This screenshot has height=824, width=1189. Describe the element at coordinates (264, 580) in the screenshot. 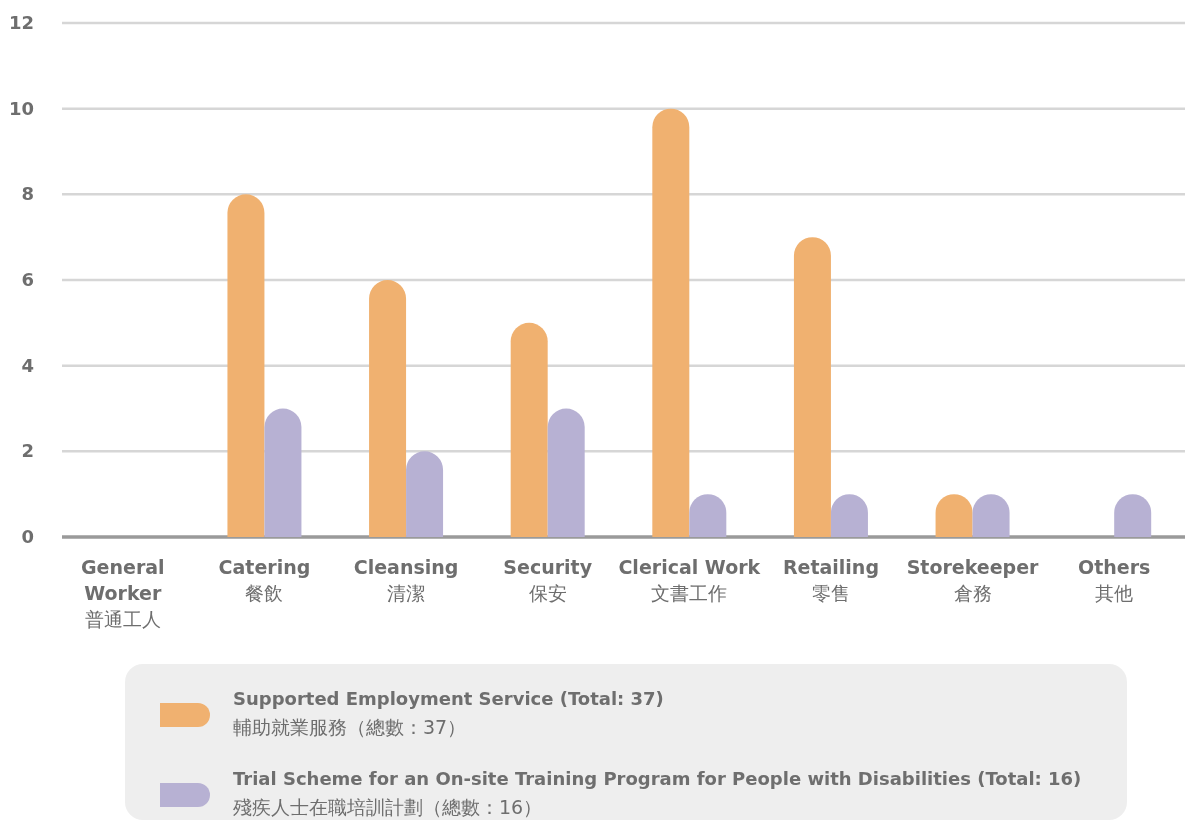

I see `x-tick-label: Catering 餐飲` at that location.